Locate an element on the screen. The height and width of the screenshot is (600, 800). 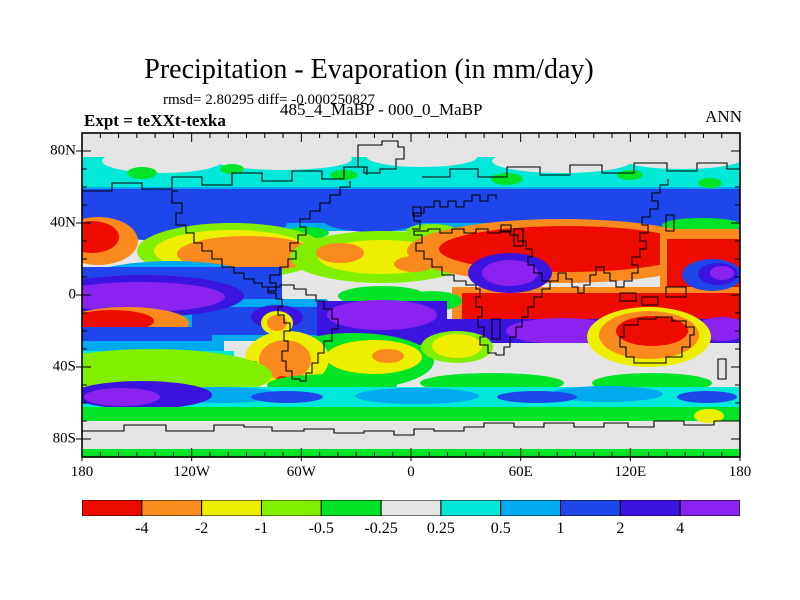
season-label: ANN is located at coordinates (723, 116).